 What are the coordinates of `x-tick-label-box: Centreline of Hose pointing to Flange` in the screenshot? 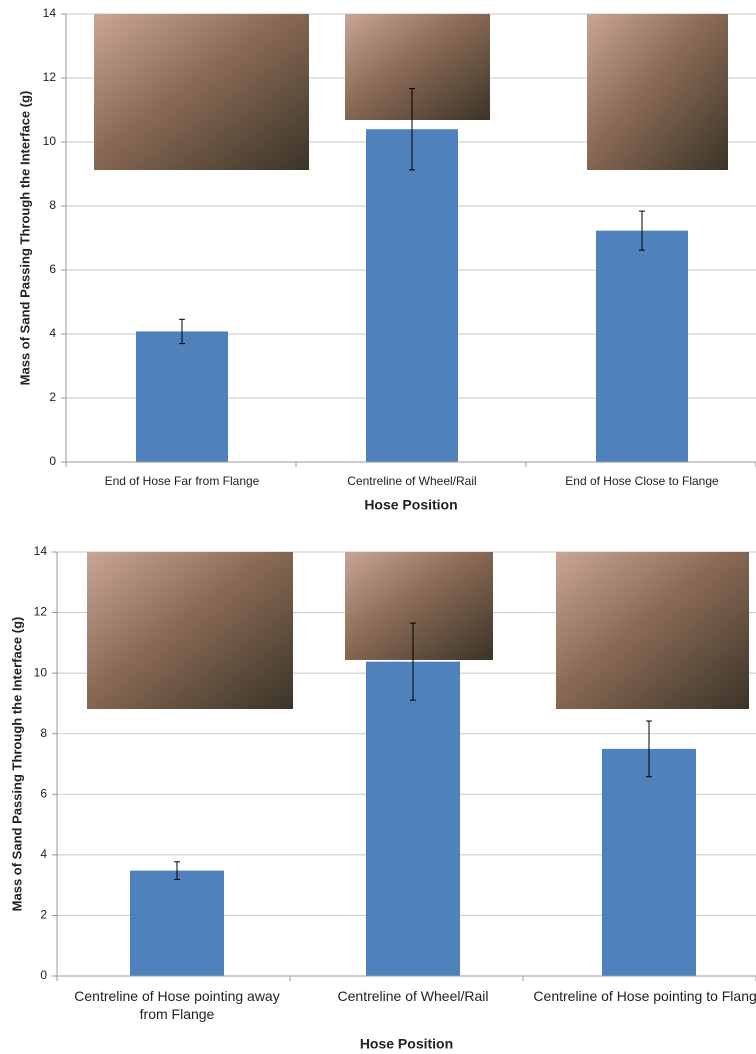 It's located at (644, 996).